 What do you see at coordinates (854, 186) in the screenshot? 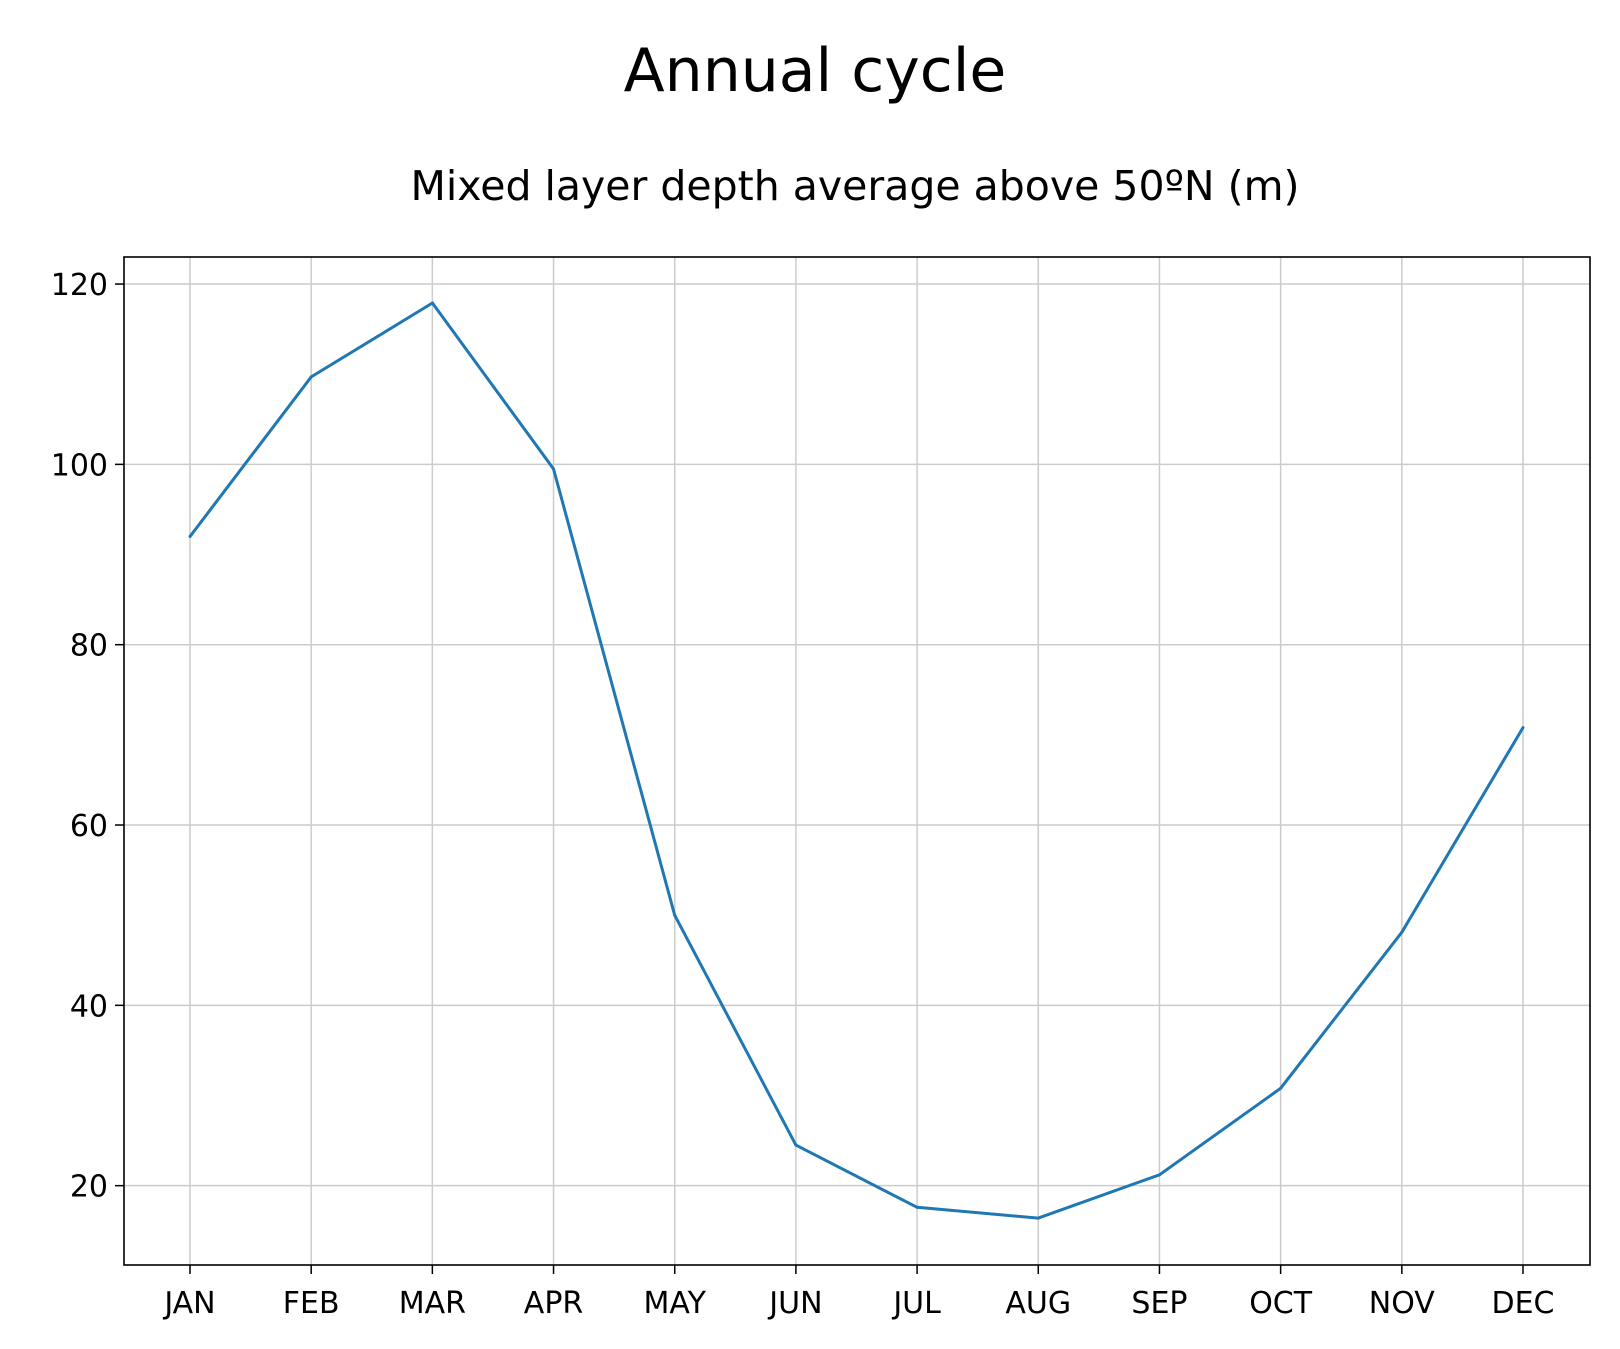
I see `chart-subtitle: Mixed layer depth average above 50ºN (m)` at bounding box center [854, 186].